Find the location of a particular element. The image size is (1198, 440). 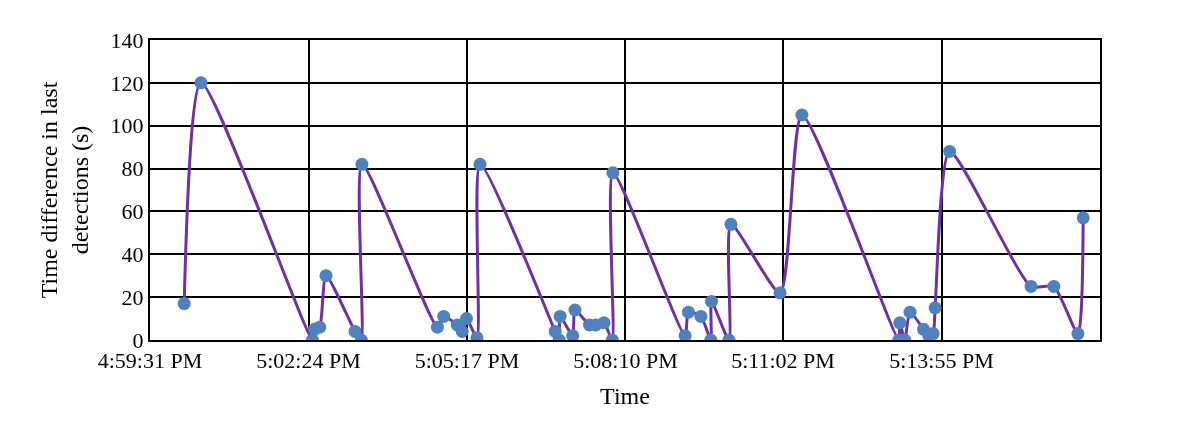

x-tick-label: 5:13:55 PM is located at coordinates (941, 361).